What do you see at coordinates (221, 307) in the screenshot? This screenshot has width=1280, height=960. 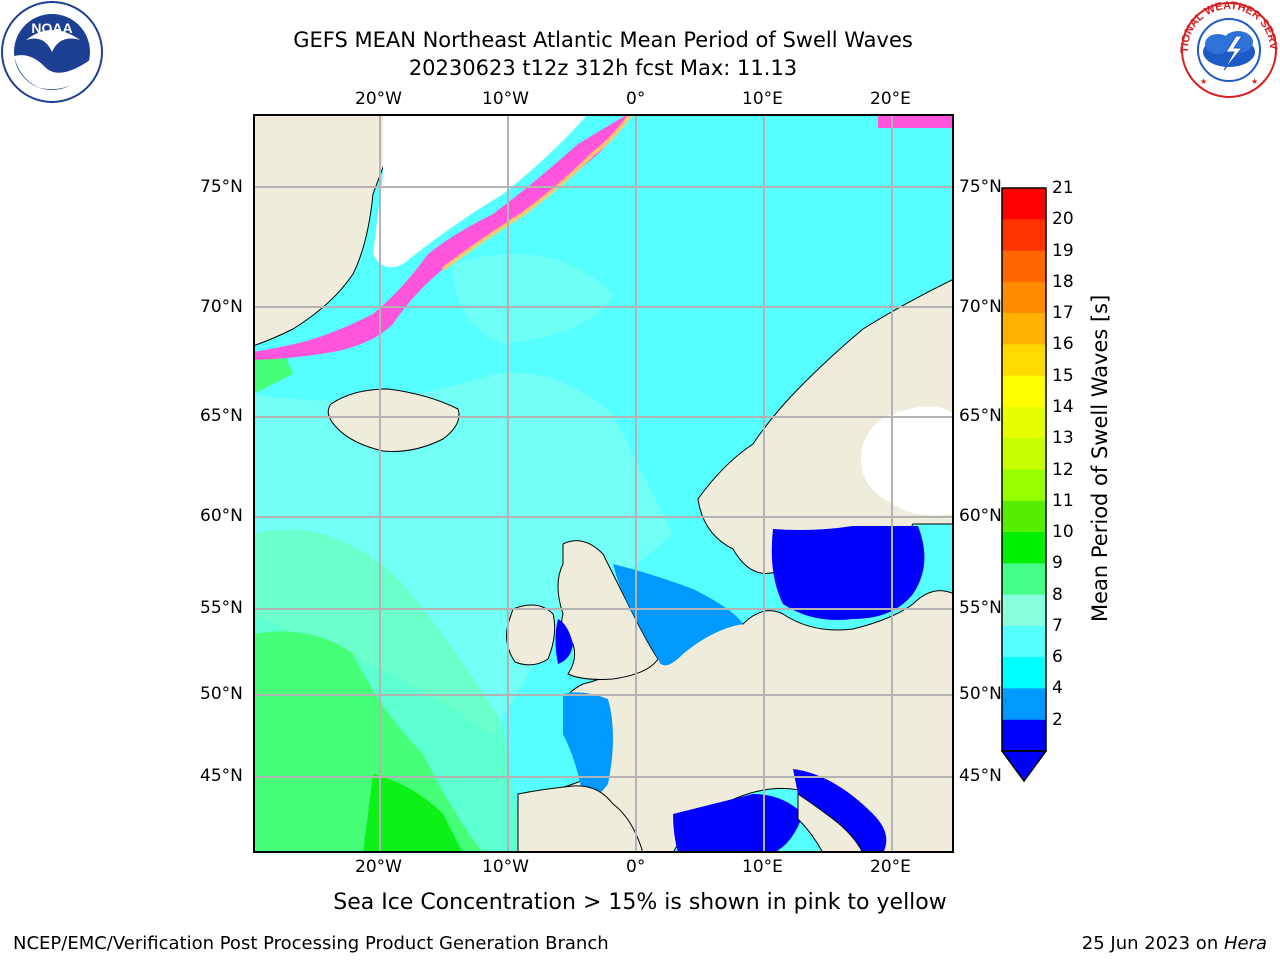 I see `left-lat-label: 70°N` at bounding box center [221, 307].